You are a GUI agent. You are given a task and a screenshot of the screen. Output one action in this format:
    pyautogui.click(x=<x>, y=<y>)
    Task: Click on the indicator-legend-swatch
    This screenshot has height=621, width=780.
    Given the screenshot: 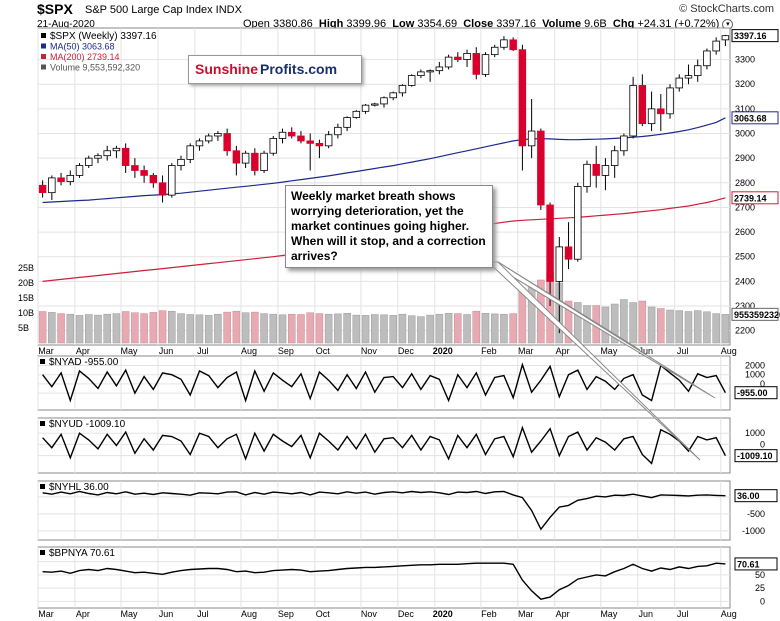 What is the action you would take?
    pyautogui.click(x=42, y=486)
    